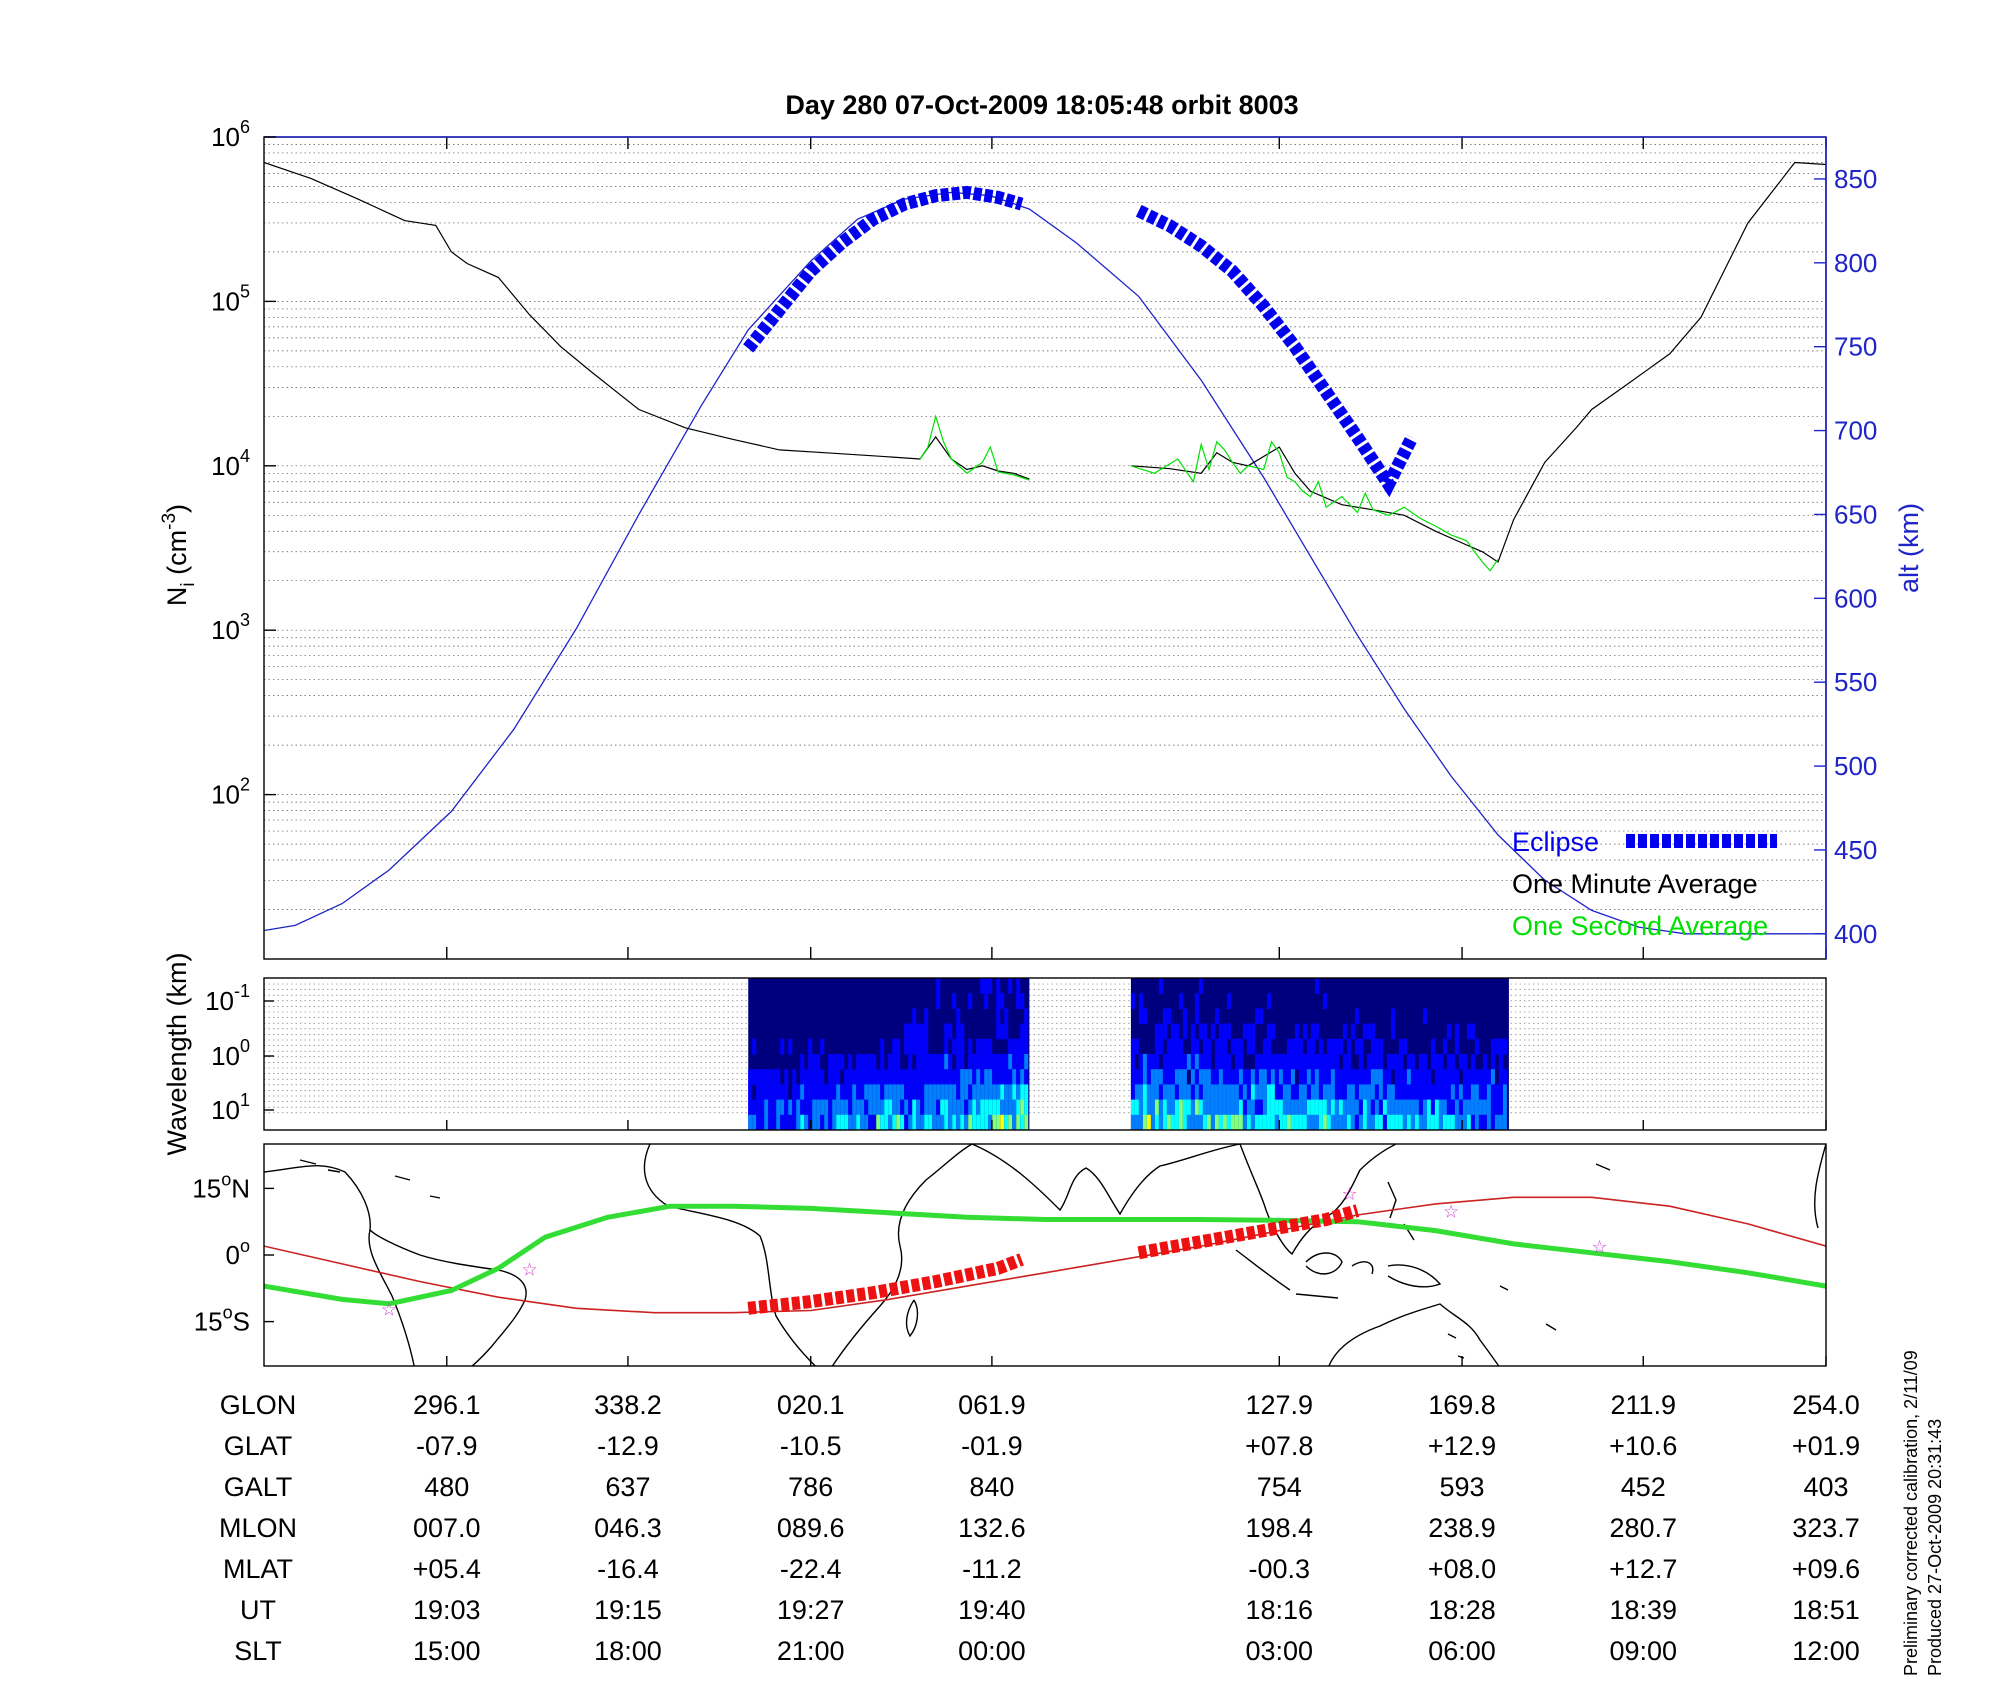  Describe the element at coordinates (258, 1528) in the screenshot. I see `table-row-label: MLON` at that location.